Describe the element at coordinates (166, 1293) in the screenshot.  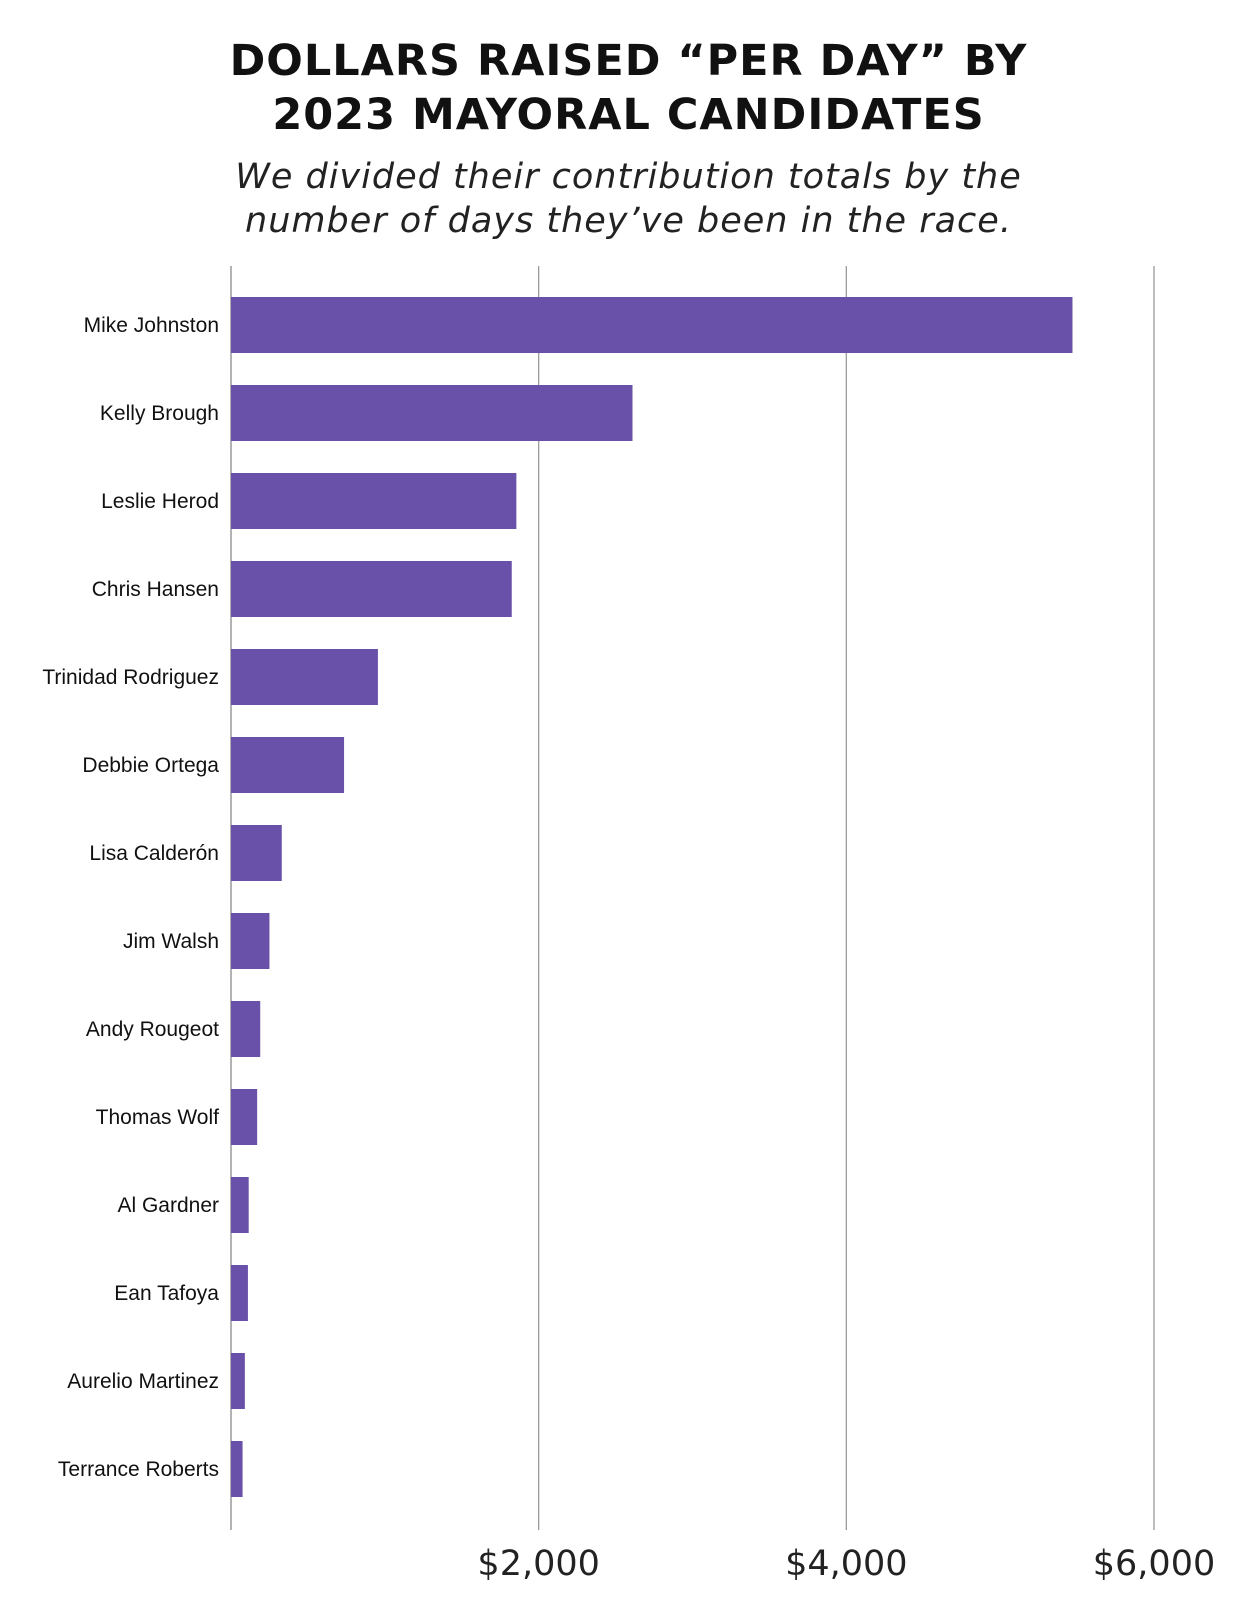
I see `category-label: Ean Tafoya` at that location.